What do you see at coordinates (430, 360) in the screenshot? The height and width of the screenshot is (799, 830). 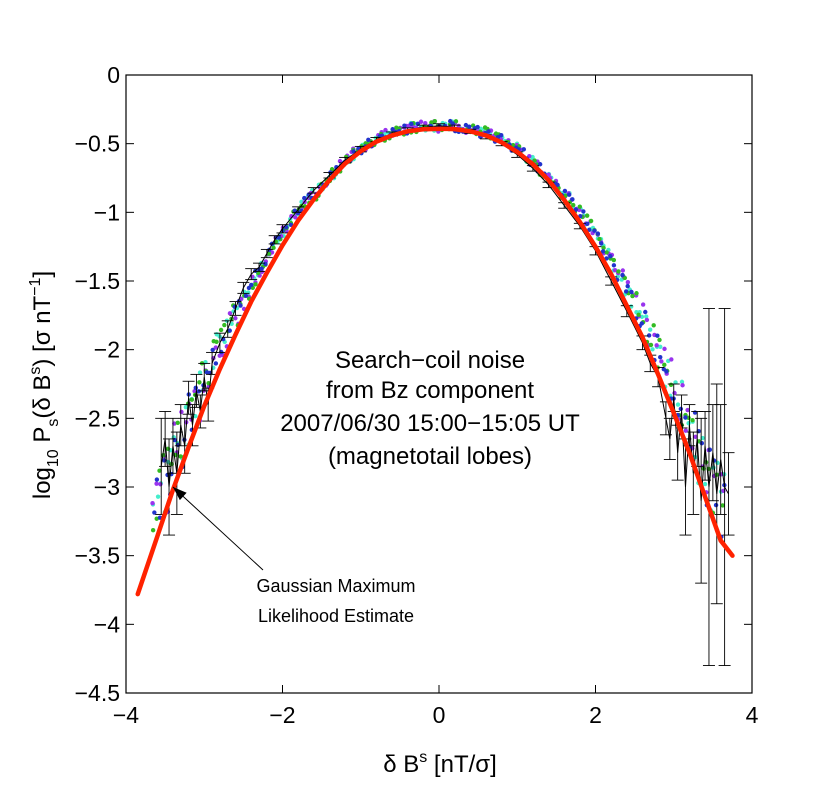 I see `annotation-line-1: Search−coil noise` at bounding box center [430, 360].